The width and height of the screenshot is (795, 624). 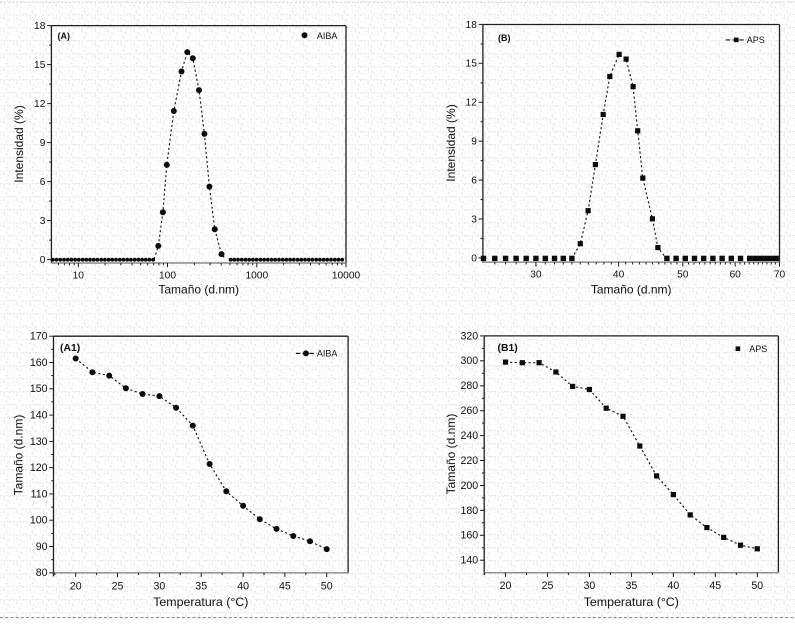 I want to click on svg-text: (A), so click(x=64, y=36).